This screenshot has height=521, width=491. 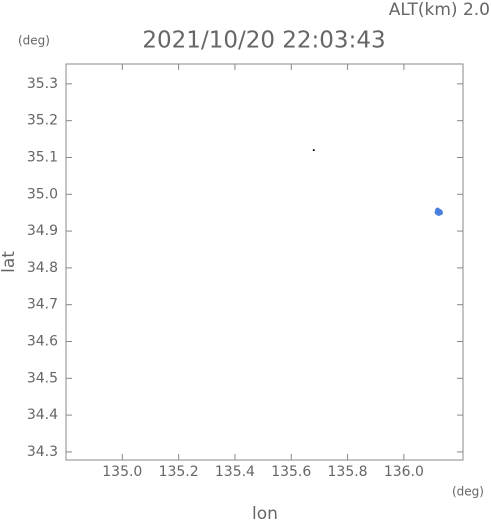 What do you see at coordinates (348, 472) in the screenshot?
I see `x-tick-label: 135.8` at bounding box center [348, 472].